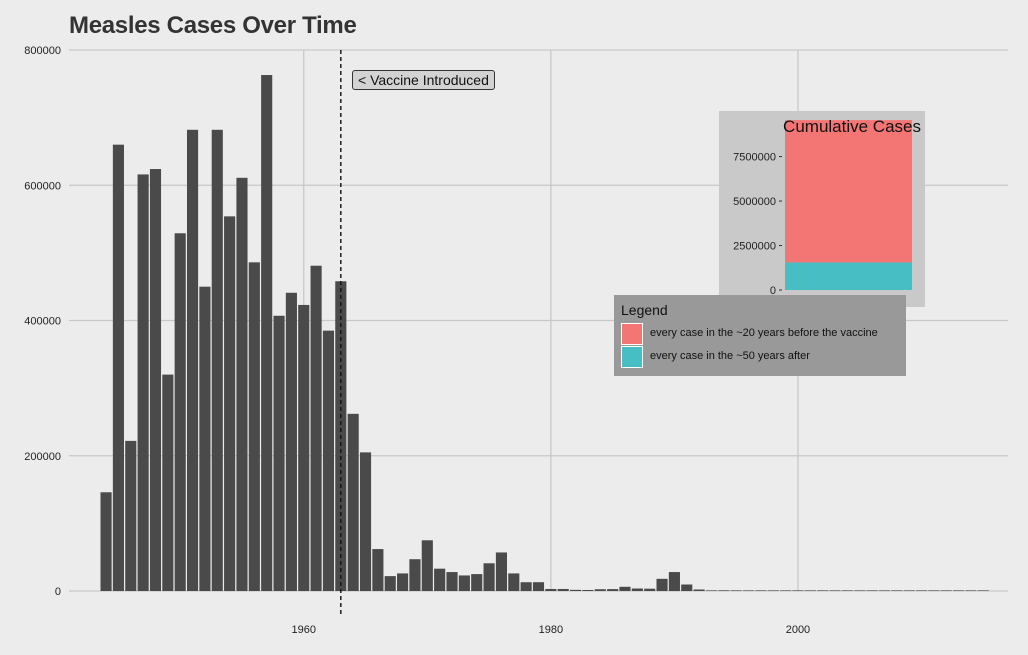 The height and width of the screenshot is (655, 1028). Describe the element at coordinates (662, 584) in the screenshot. I see `bar-1989` at that location.